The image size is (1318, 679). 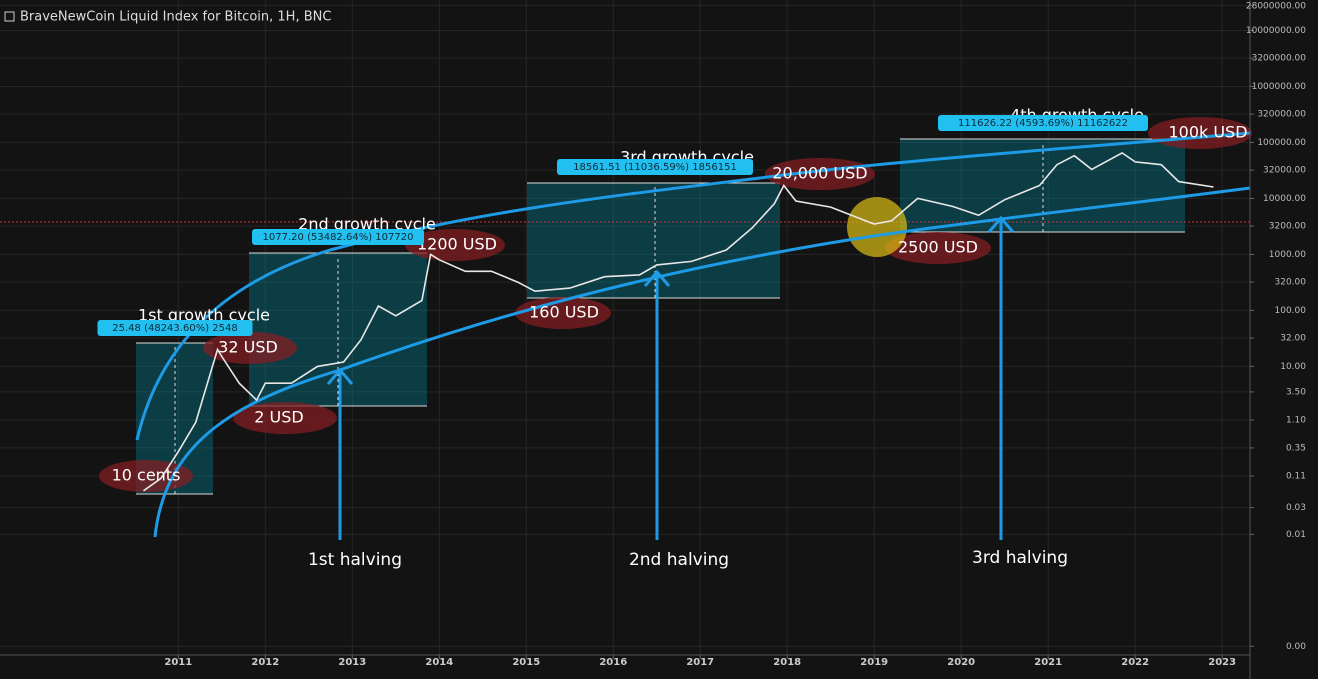 What do you see at coordinates (1296, 647) in the screenshot?
I see `y-tick-label: 0.00` at bounding box center [1296, 647].